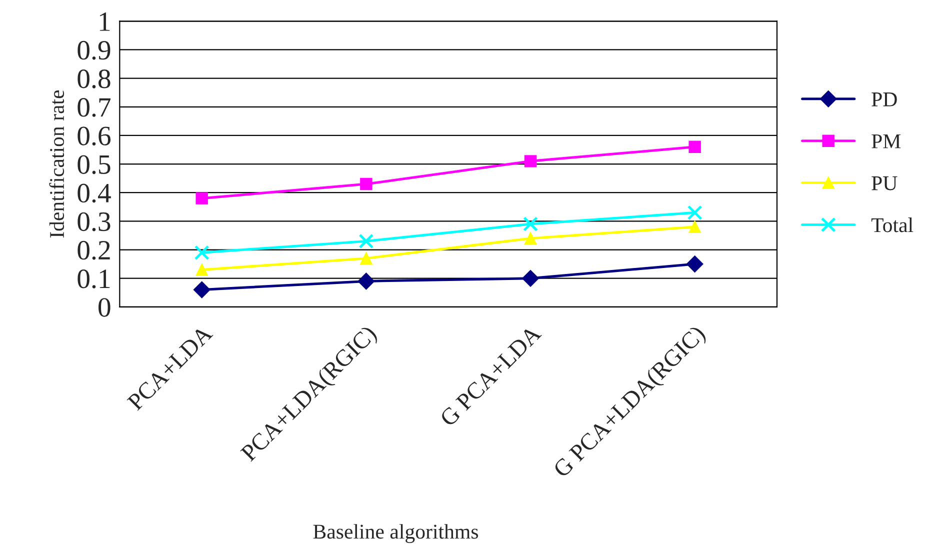 The image size is (935, 557). What do you see at coordinates (94, 50) in the screenshot?
I see `y-tick-label: 0.9` at bounding box center [94, 50].